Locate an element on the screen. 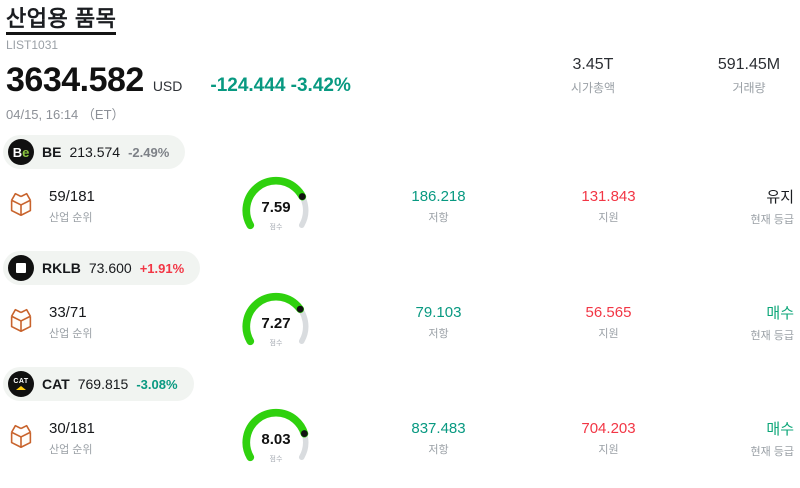  resistance-value: 79.103 is located at coordinates (438, 312).